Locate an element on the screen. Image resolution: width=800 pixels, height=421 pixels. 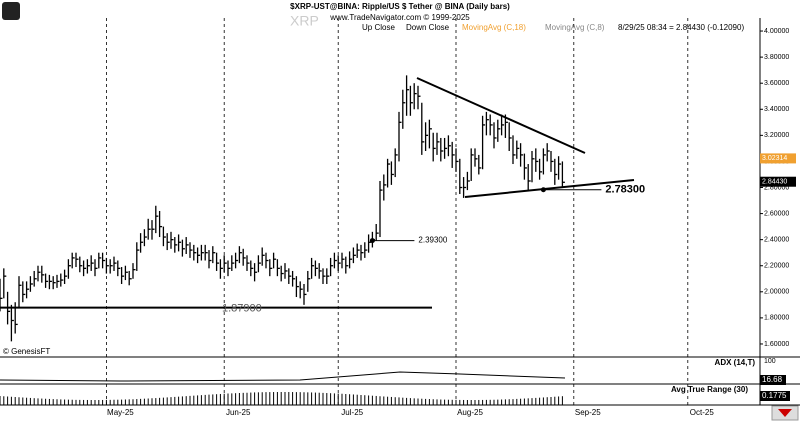
annotation-label: 2.78300 is located at coordinates (625, 190).